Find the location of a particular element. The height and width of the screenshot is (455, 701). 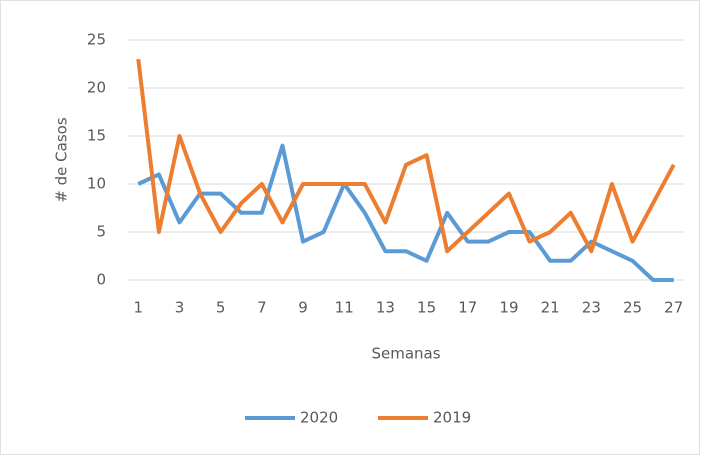

legend-label: 2019 is located at coordinates (452, 418).